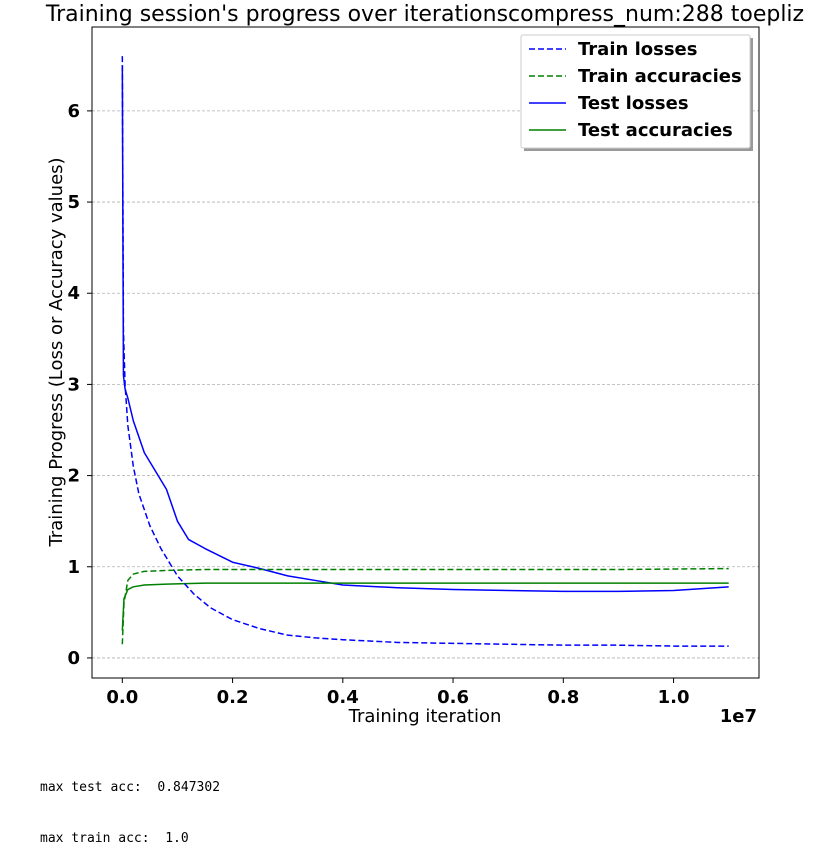 This screenshot has width=821, height=864. I want to click on legend-label: Test accuracies, so click(655, 130).